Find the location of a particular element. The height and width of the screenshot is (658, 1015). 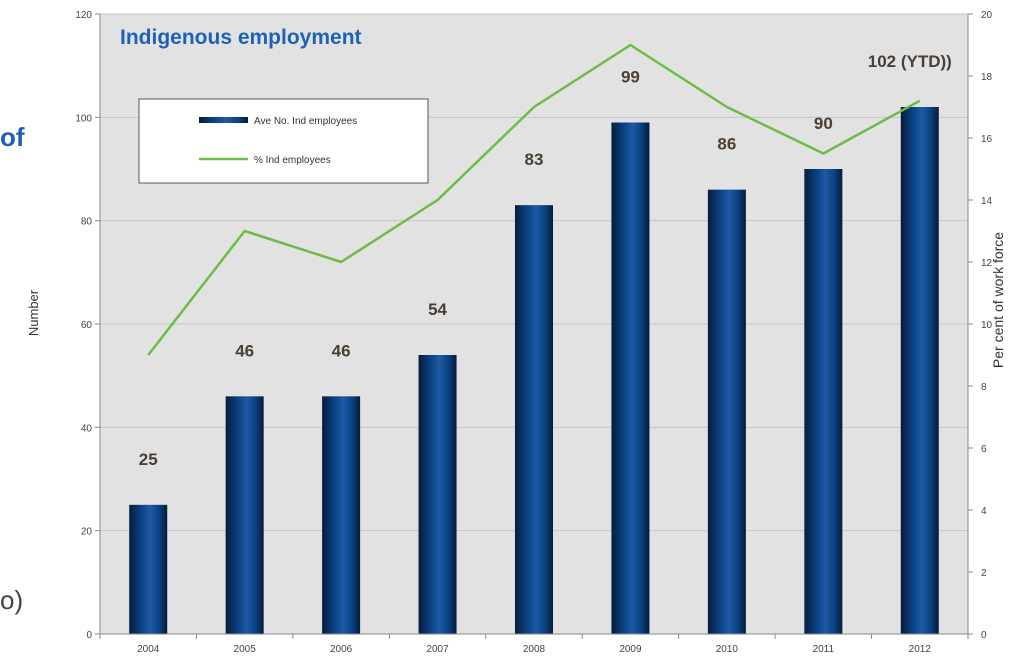

legend: Ave No. Ind employees % Ind employees is located at coordinates (283, 141).